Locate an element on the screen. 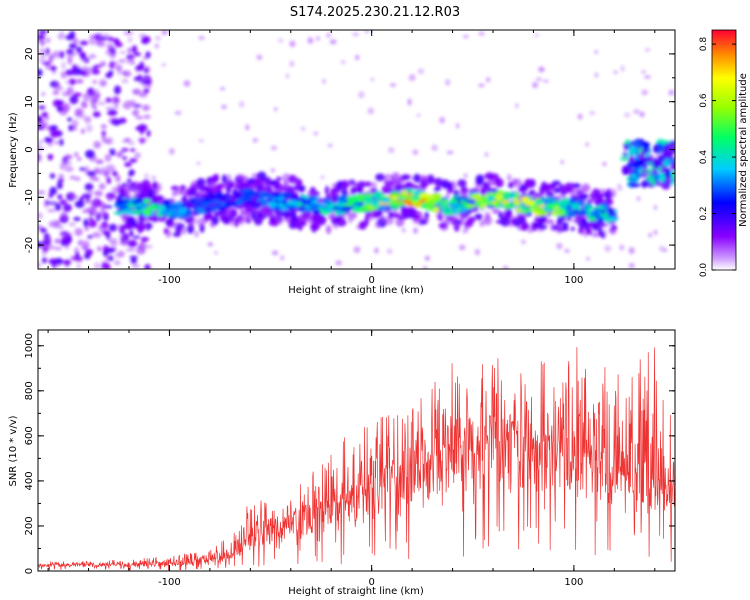 Image resolution: width=750 pixels, height=600 pixels. colorbar-tick-label: 0.2 is located at coordinates (704, 213).